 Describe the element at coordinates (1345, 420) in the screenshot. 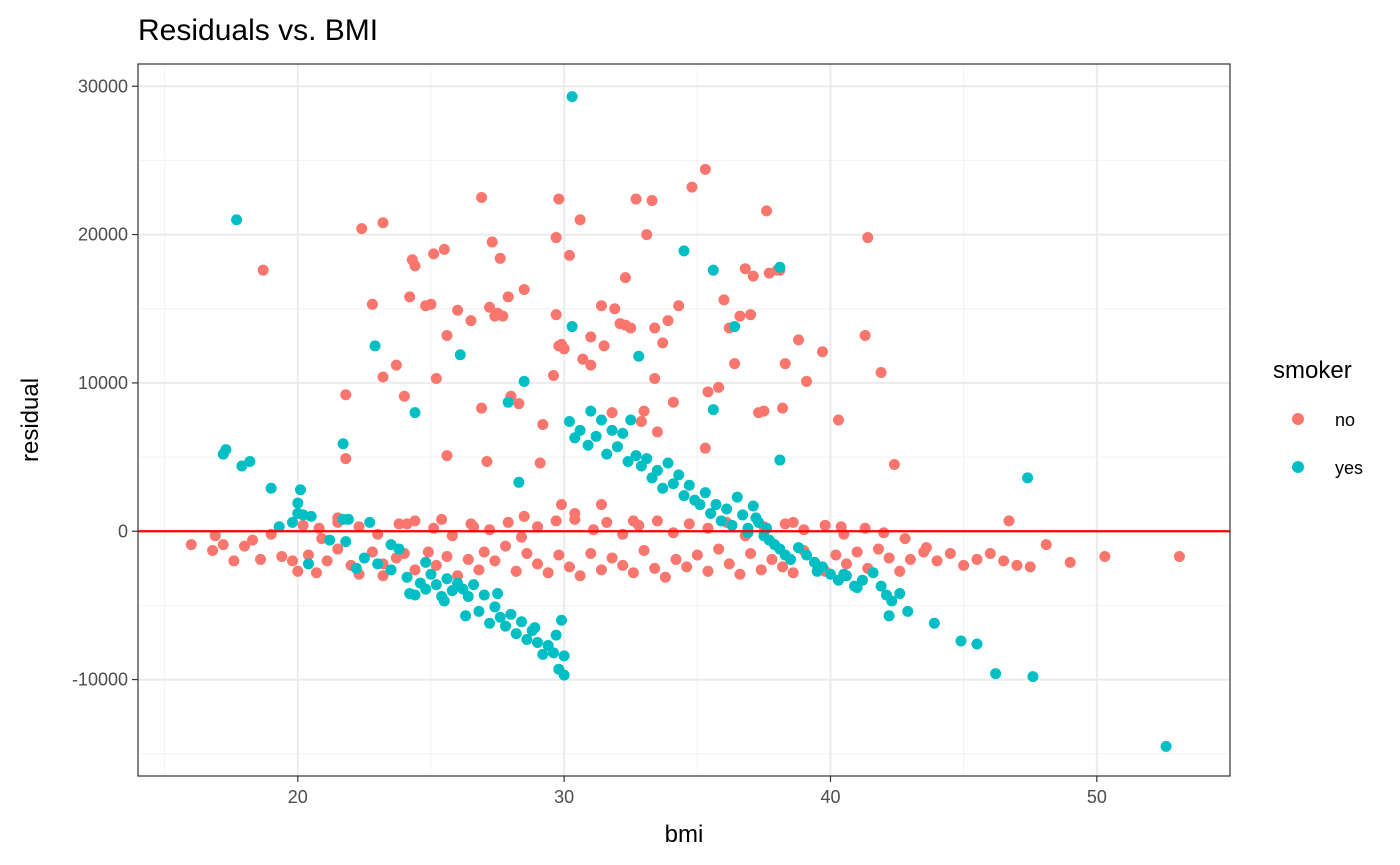

I see `legend-label-no: no` at that location.